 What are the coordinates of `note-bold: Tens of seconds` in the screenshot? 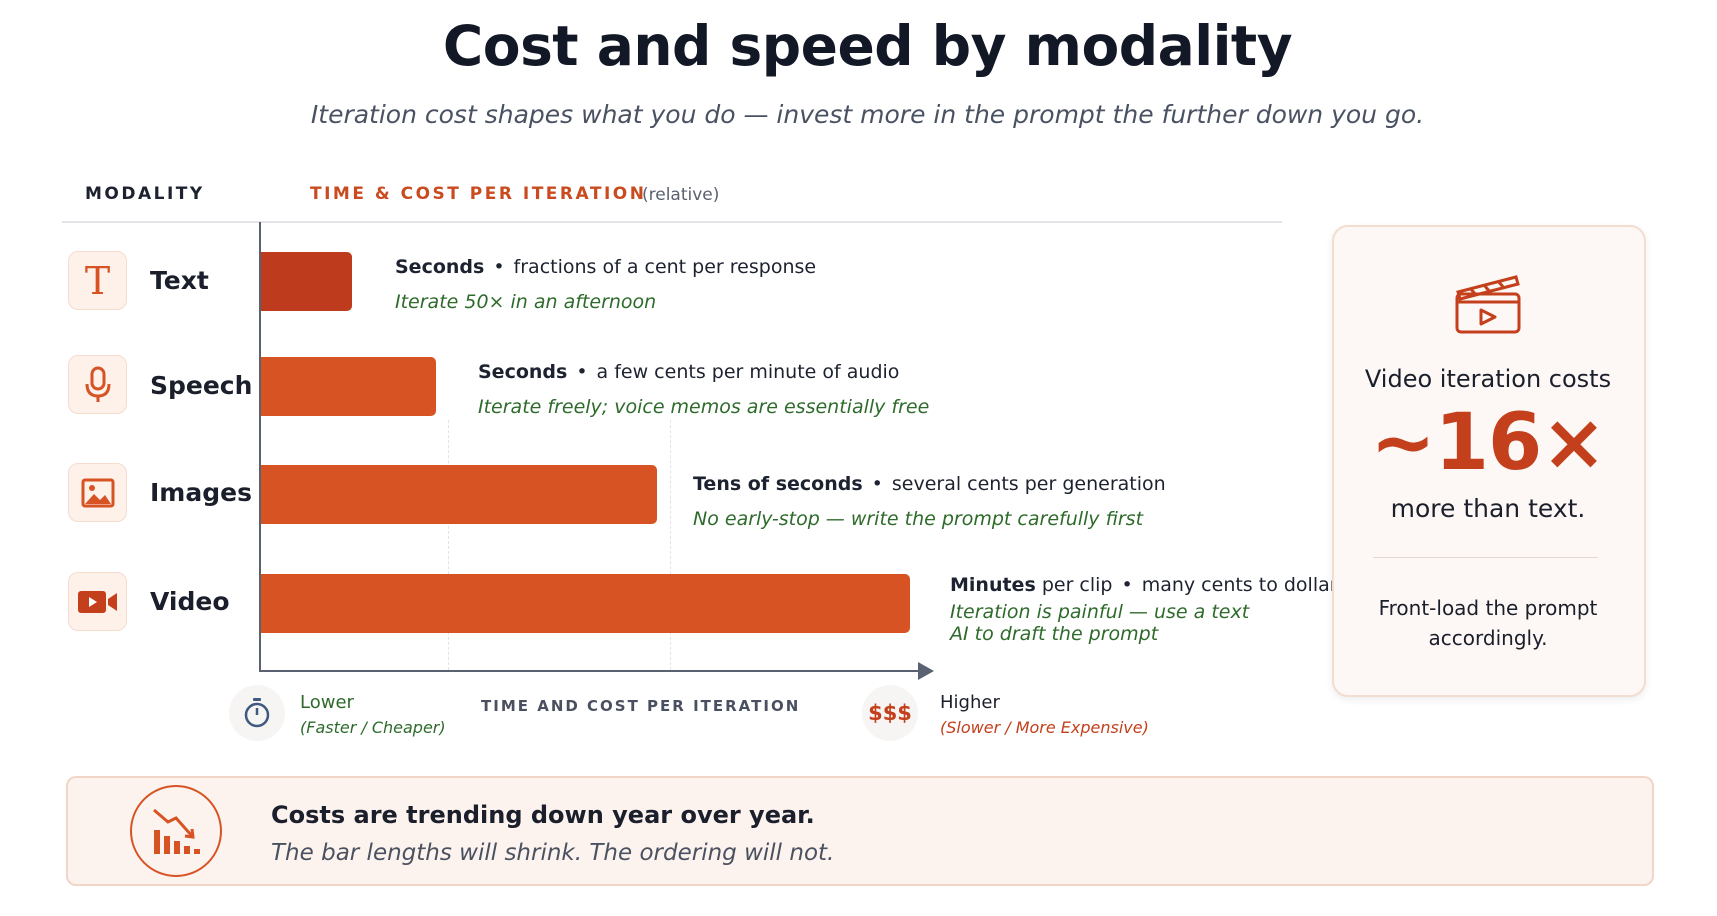 It's located at (778, 484).